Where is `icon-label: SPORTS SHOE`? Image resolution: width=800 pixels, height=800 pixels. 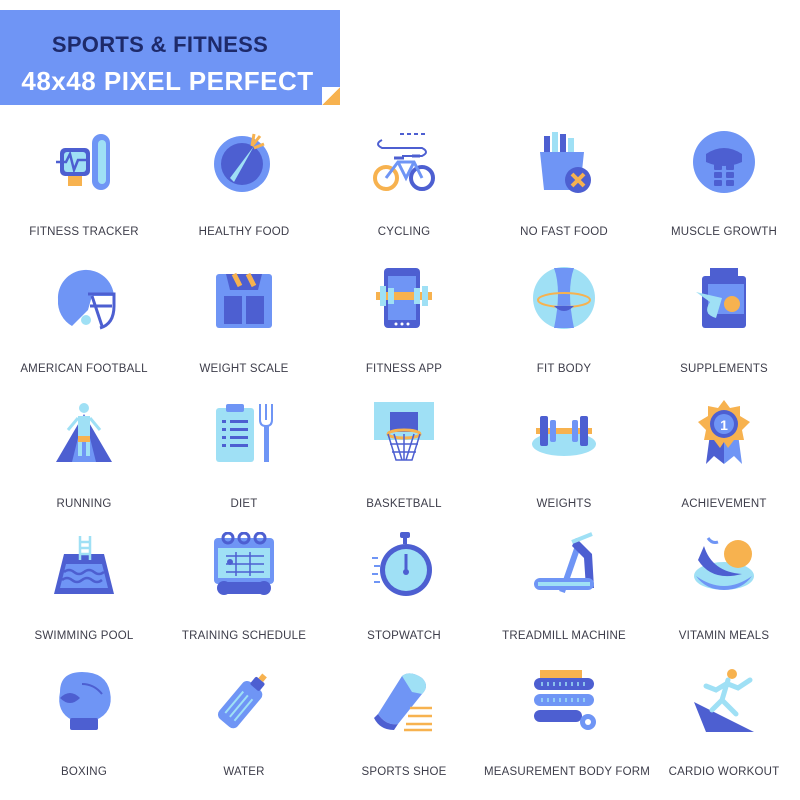
icon-label: SPORTS SHOE is located at coordinates (404, 772).